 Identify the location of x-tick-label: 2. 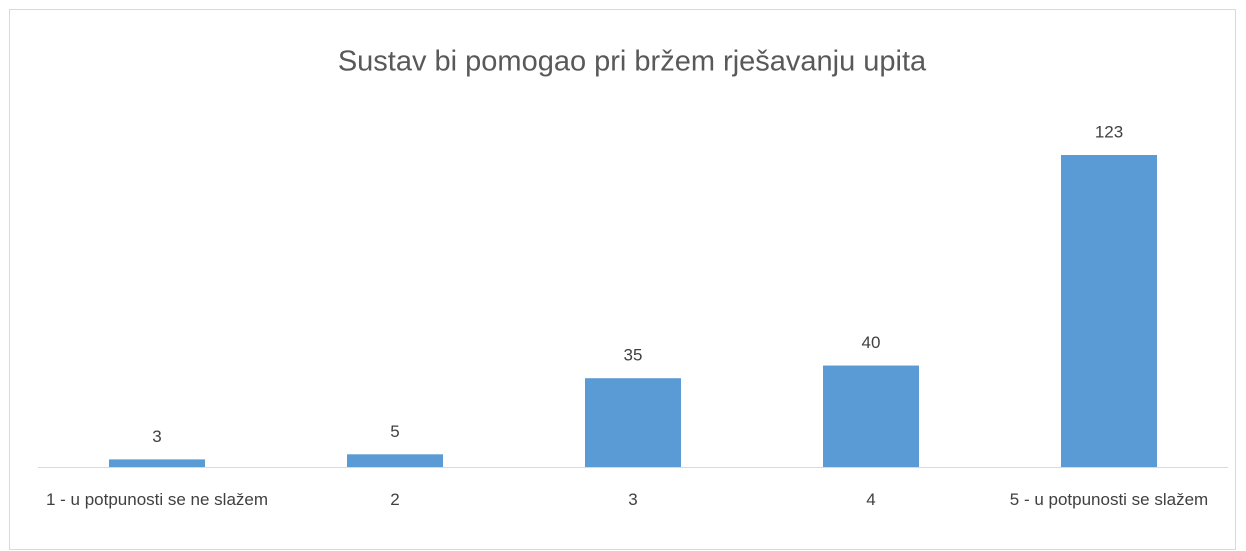
(395, 499).